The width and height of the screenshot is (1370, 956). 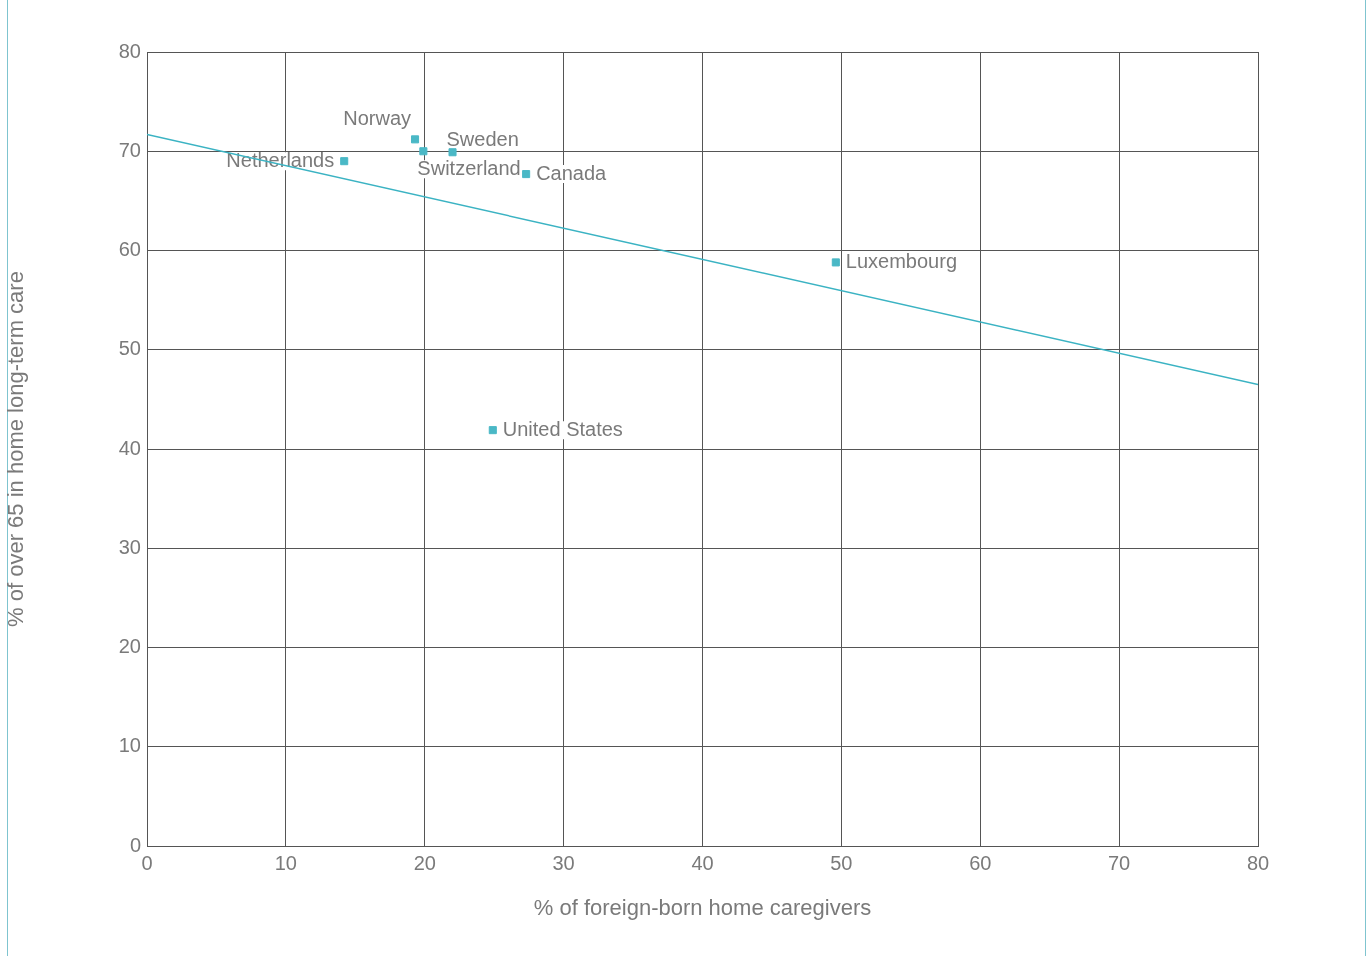 I want to click on x-tick-label: 60, so click(x=980, y=862).